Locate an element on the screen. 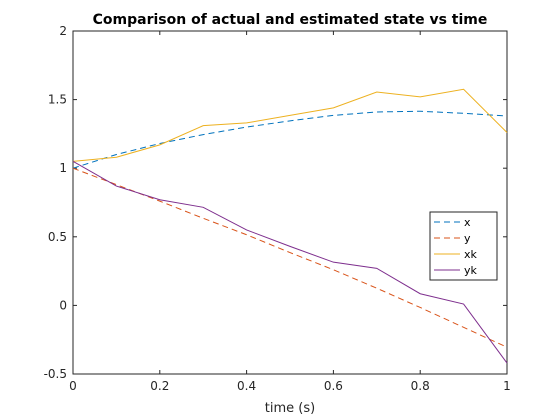 Image resolution: width=560 pixels, height=420 pixels. x-axis-label: time (s) is located at coordinates (290, 408).